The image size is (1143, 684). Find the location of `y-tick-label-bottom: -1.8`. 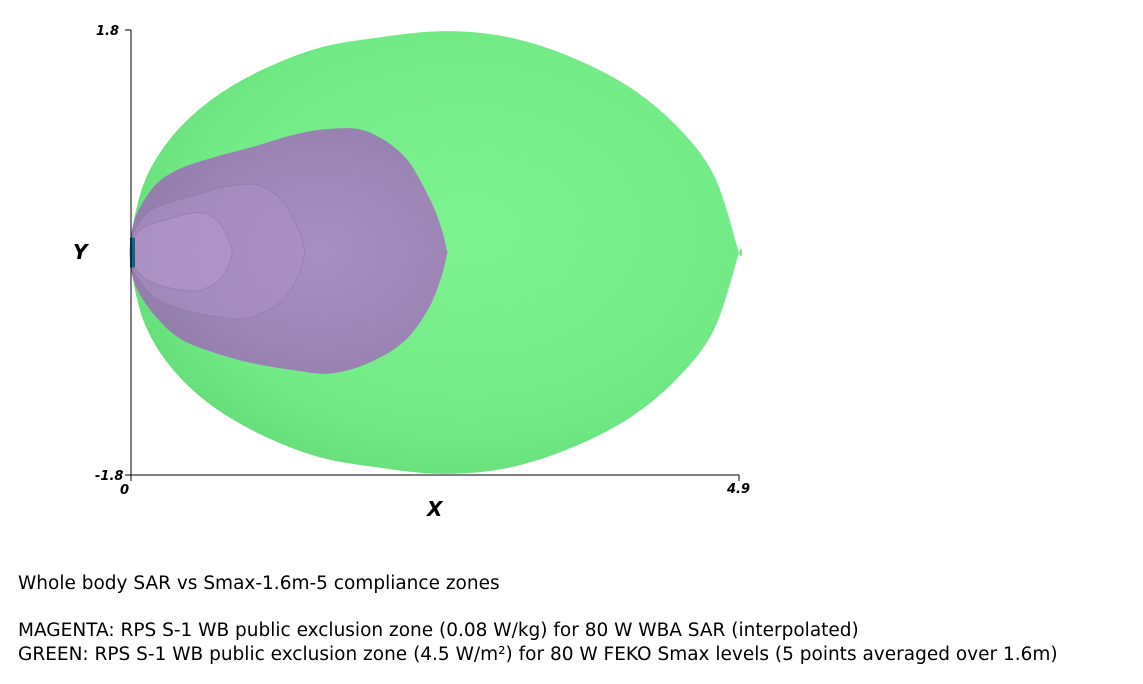

y-tick-label-bottom: -1.8 is located at coordinates (109, 476).